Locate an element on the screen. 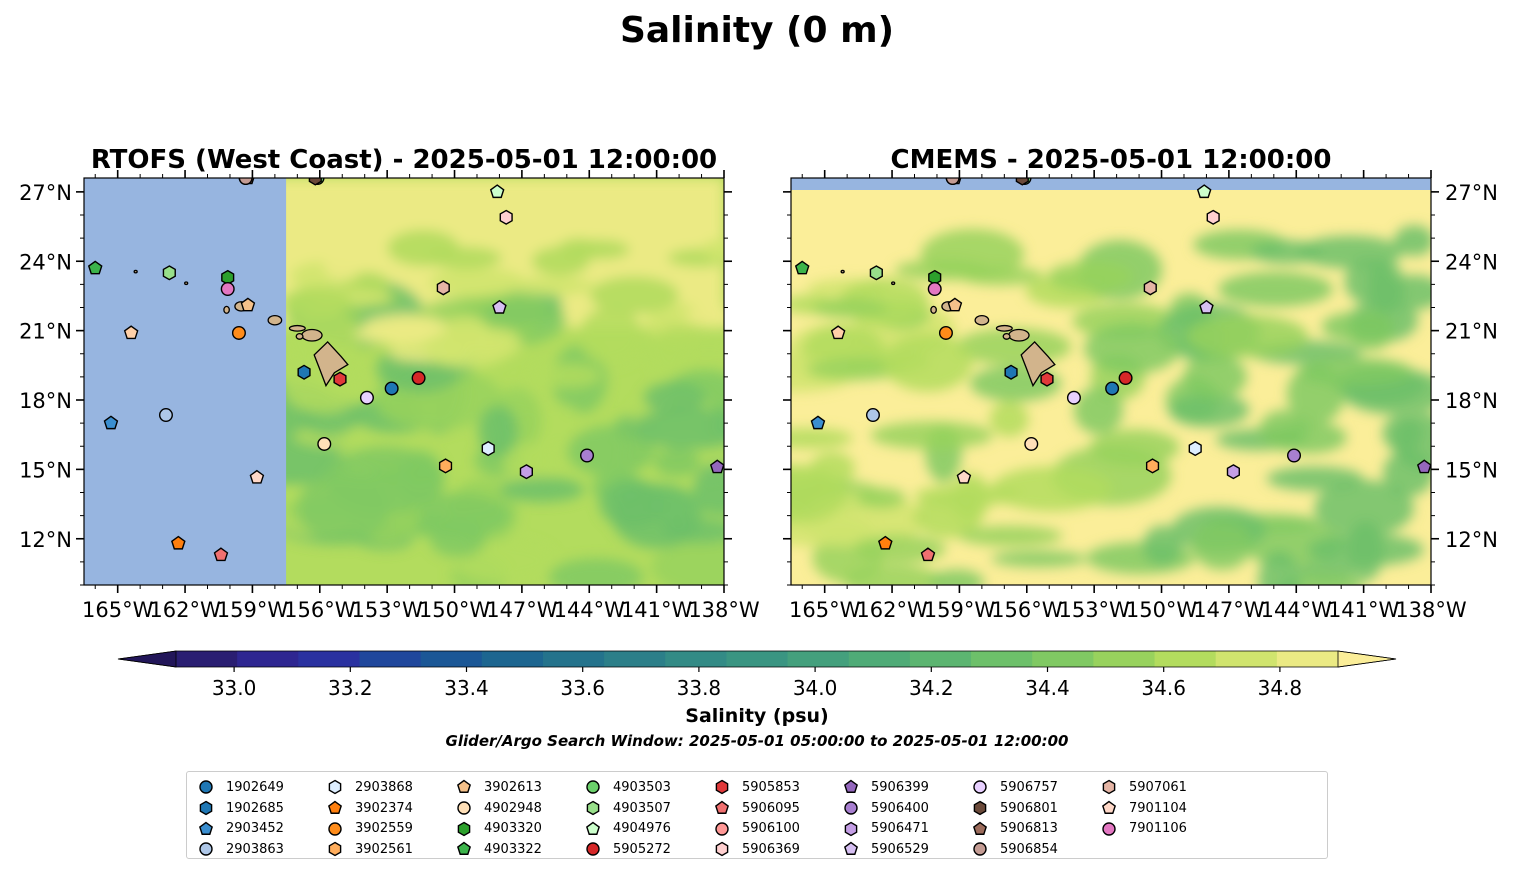  legend-entry: 1902649 is located at coordinates (240, 787).